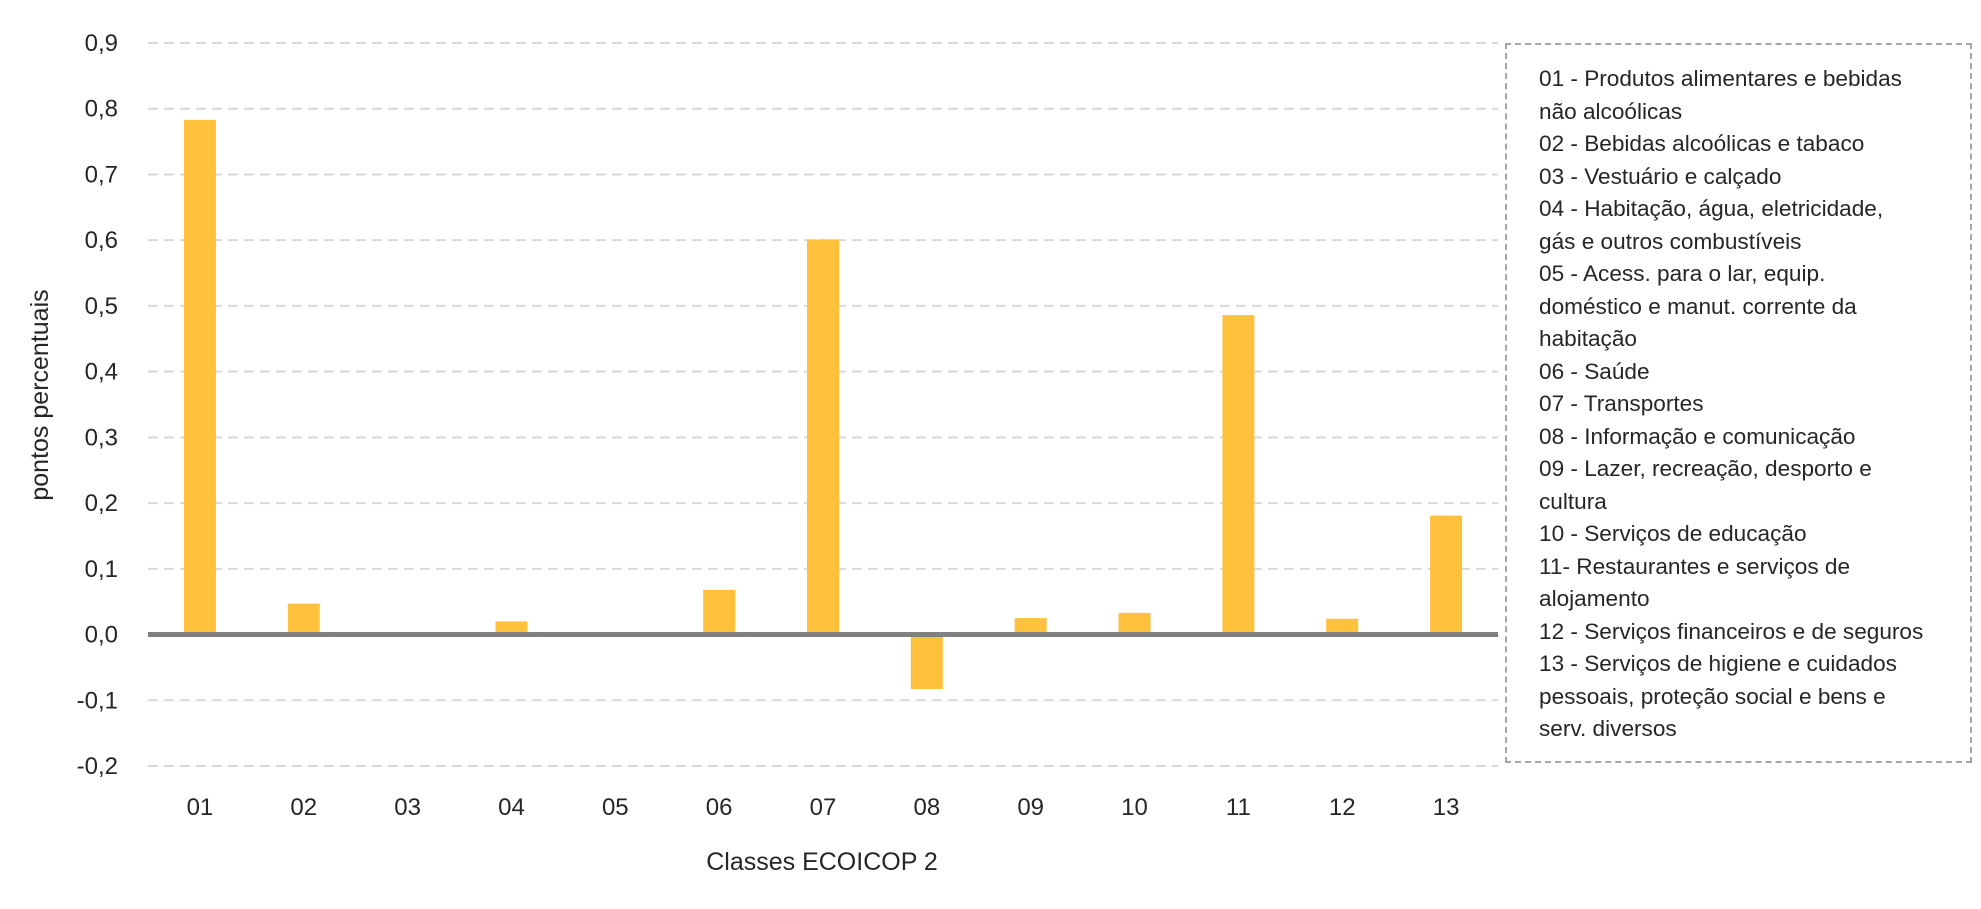 The width and height of the screenshot is (1981, 909). I want to click on legend-line: cultura, so click(1573, 501).